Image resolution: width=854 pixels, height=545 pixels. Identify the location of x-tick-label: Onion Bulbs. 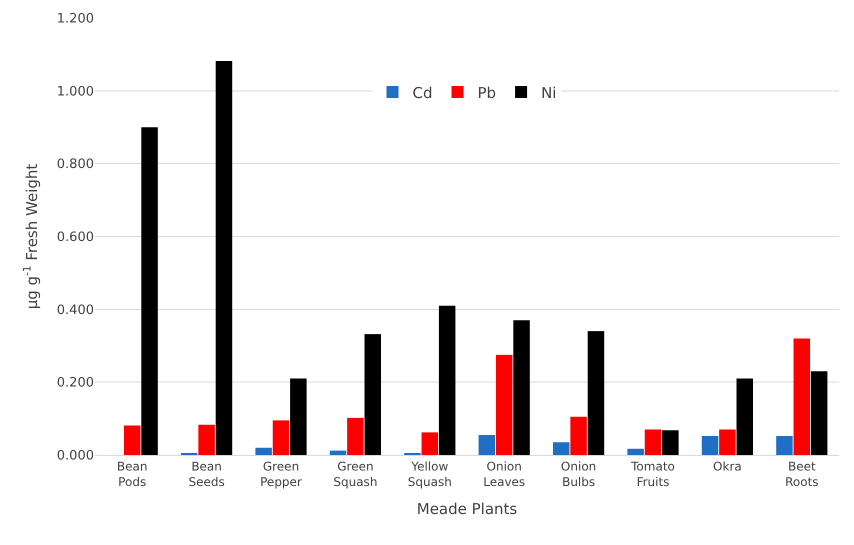
(578, 474).